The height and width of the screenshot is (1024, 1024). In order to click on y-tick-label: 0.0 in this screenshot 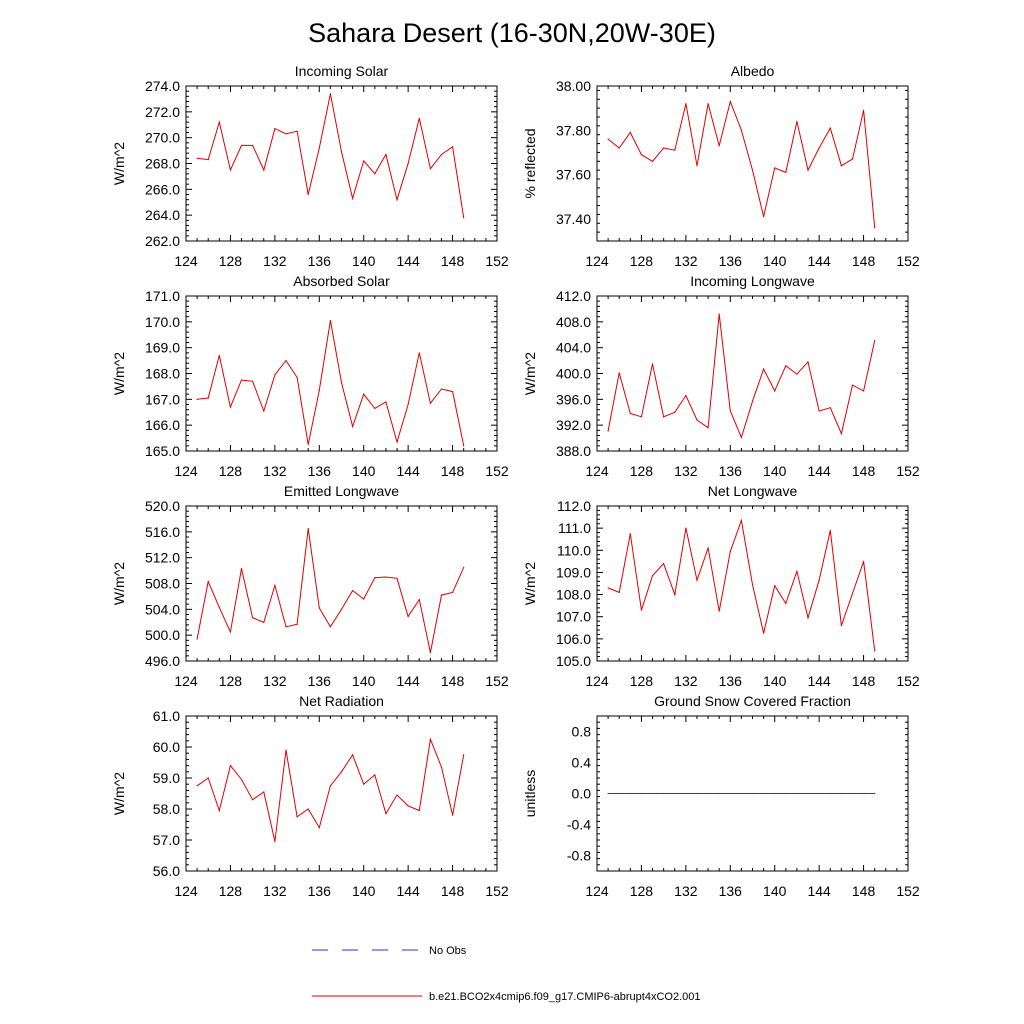, I will do `click(582, 794)`.